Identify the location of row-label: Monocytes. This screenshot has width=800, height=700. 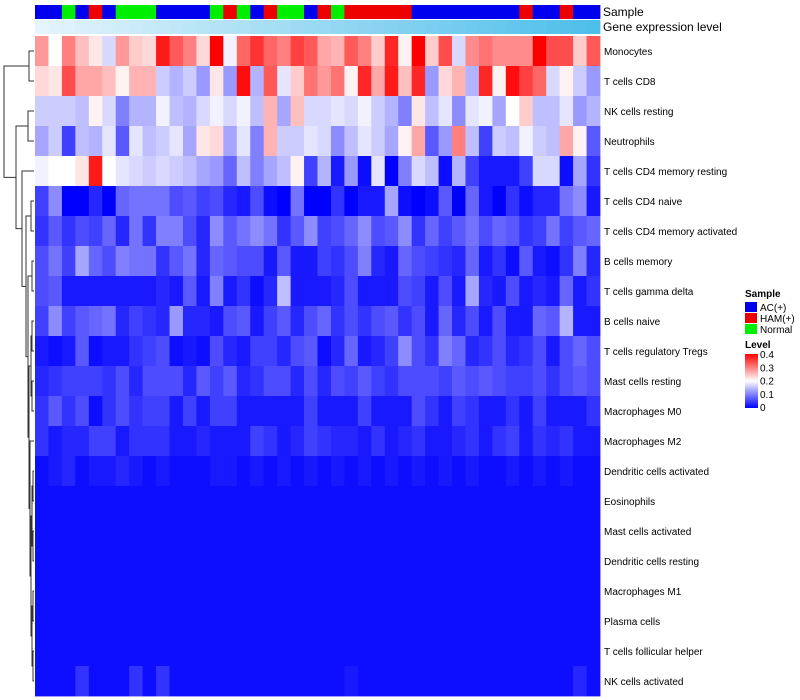
(628, 52).